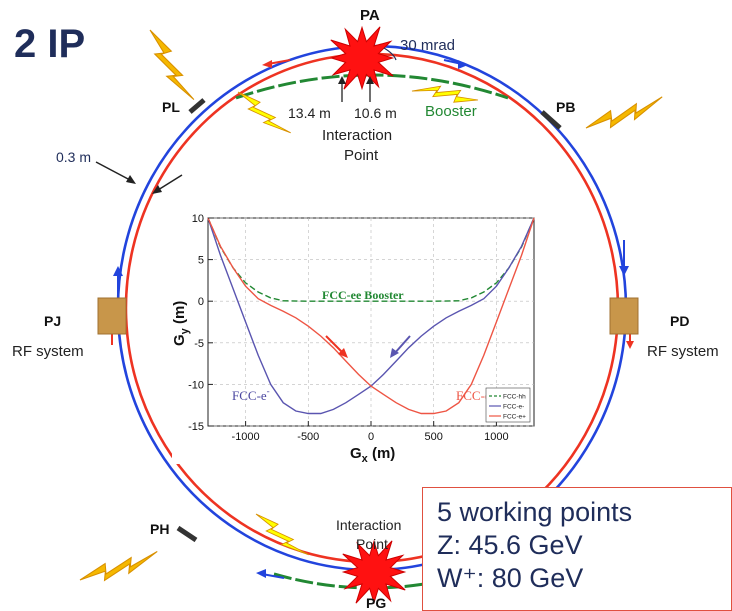 The height and width of the screenshot is (611, 732). I want to click on chart-y-axis-label: Gy (m), so click(181, 323).